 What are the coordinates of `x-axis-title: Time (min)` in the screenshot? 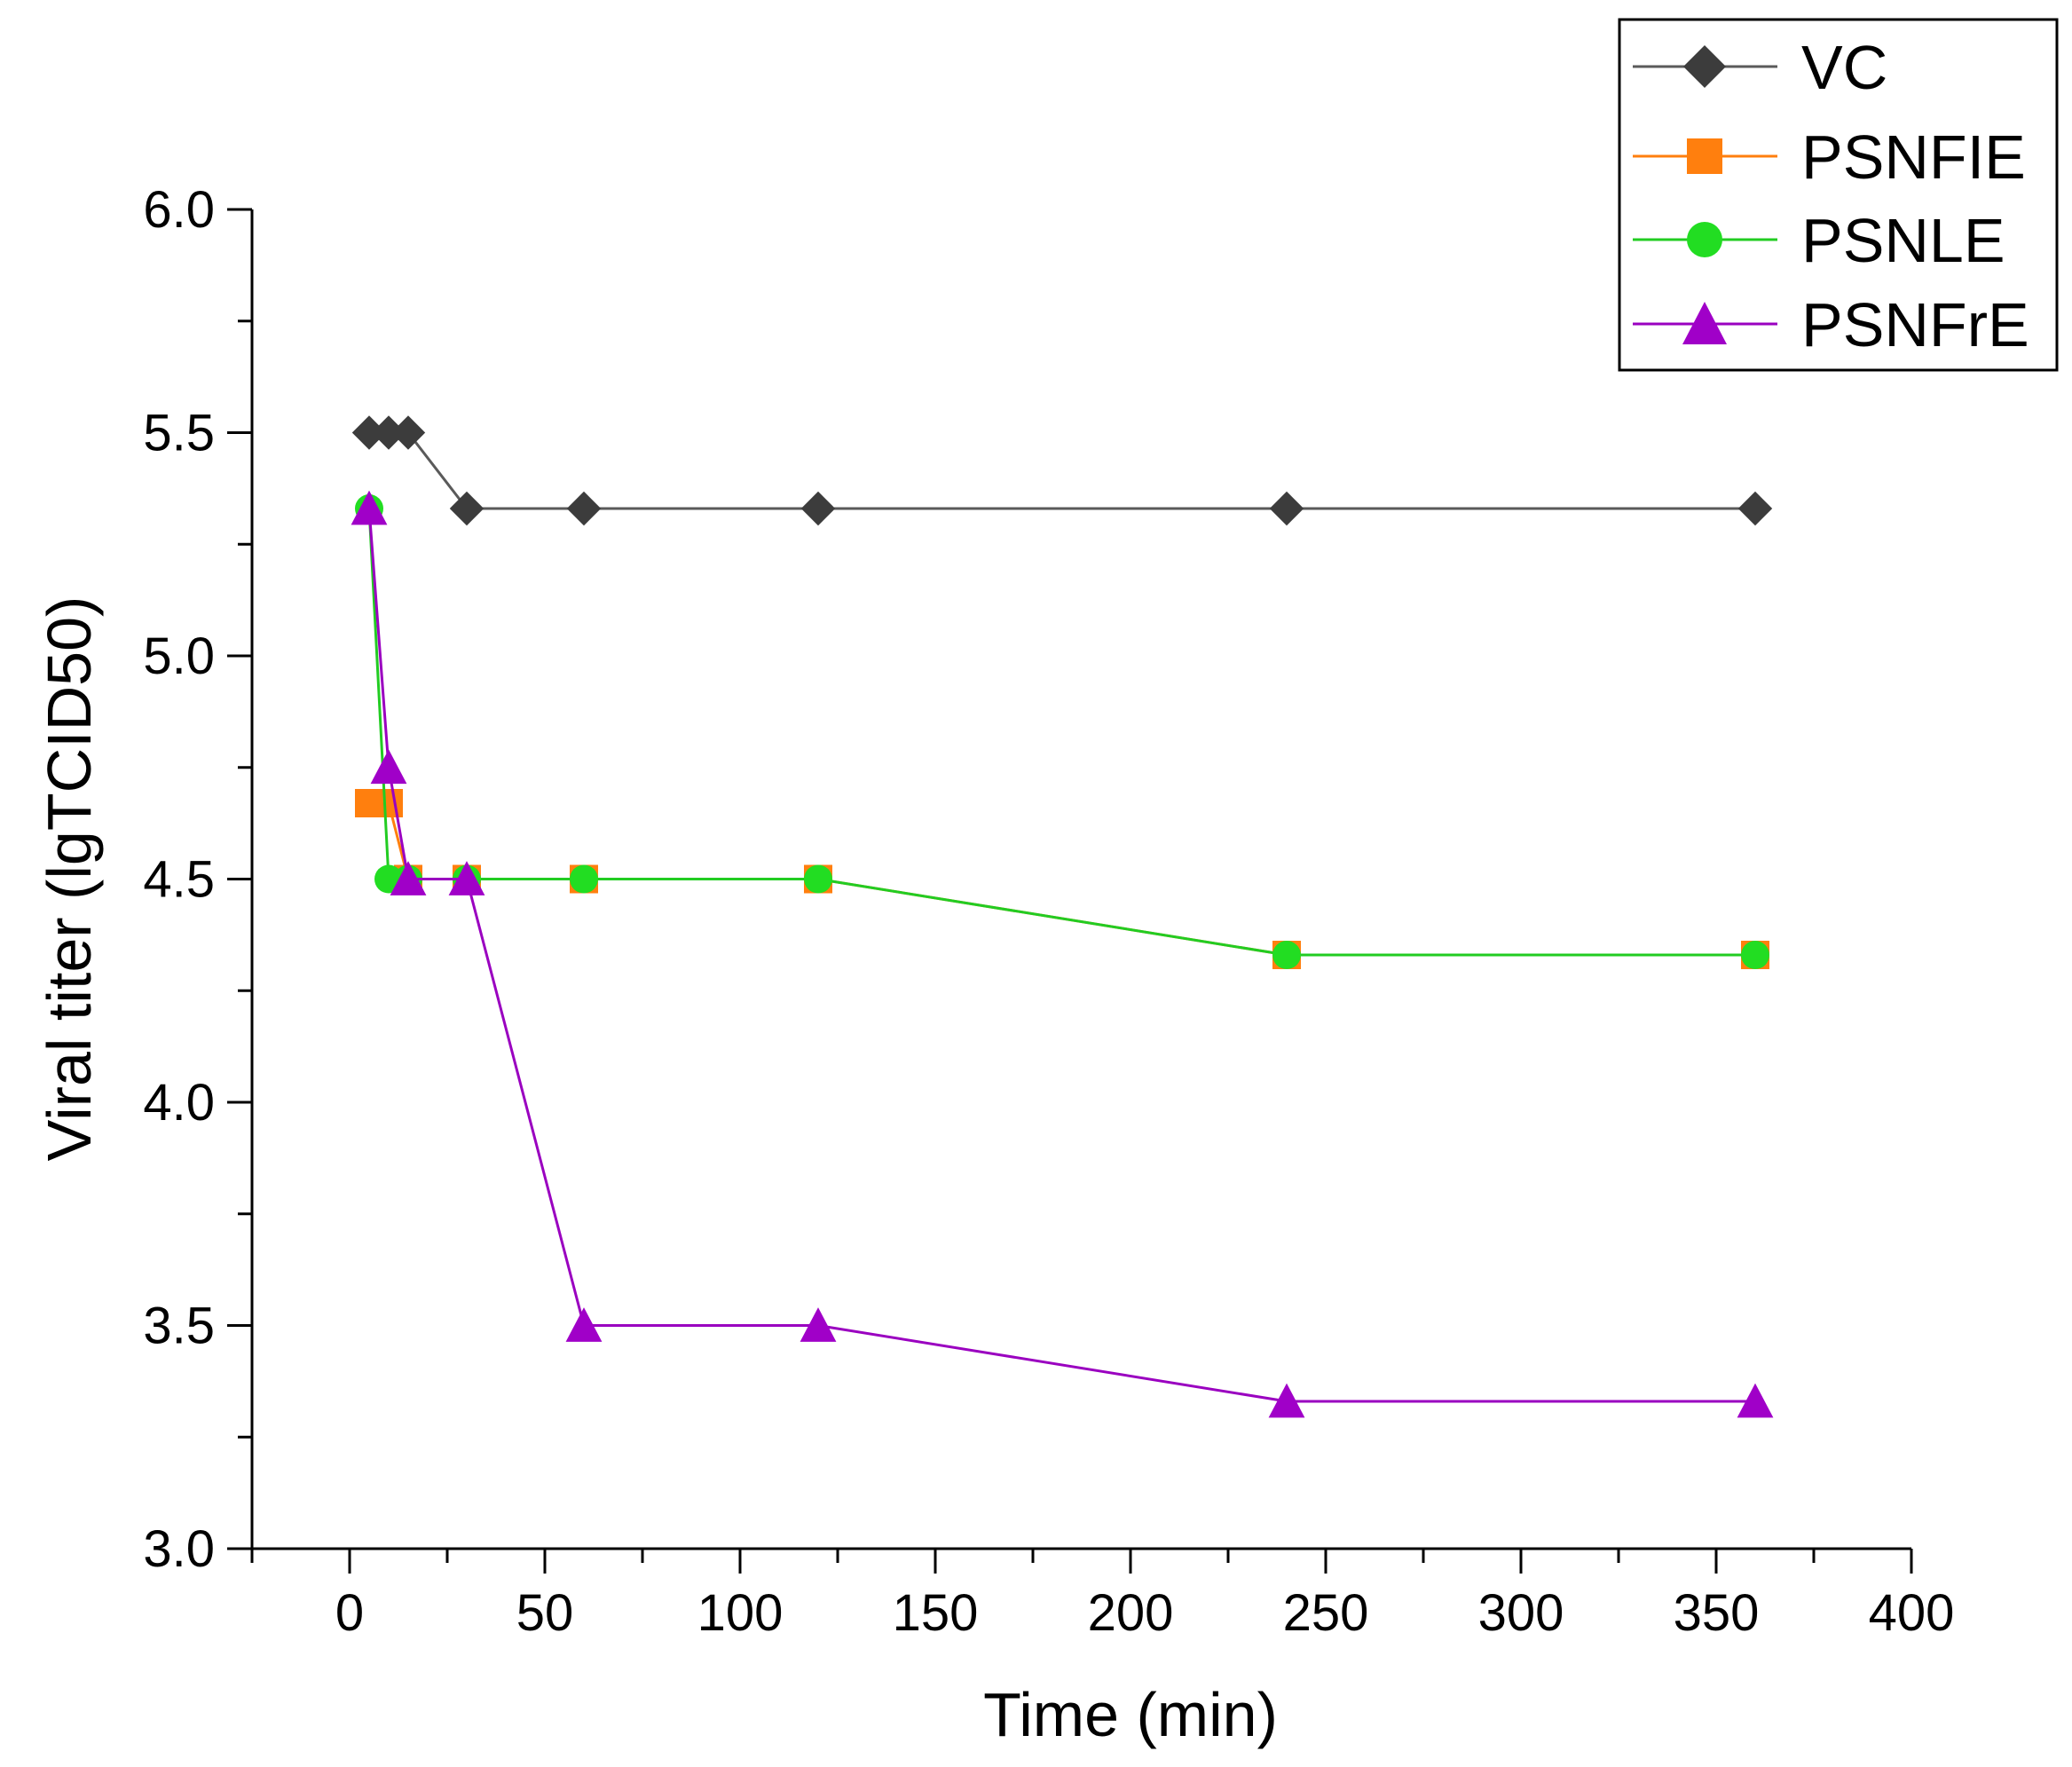 It's located at (1130, 1715).